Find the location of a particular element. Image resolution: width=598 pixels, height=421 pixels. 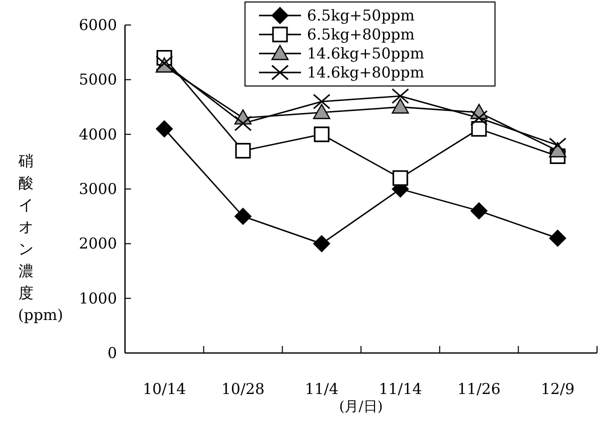

legend-label: 6.5kg+80ppm is located at coordinates (361, 35).